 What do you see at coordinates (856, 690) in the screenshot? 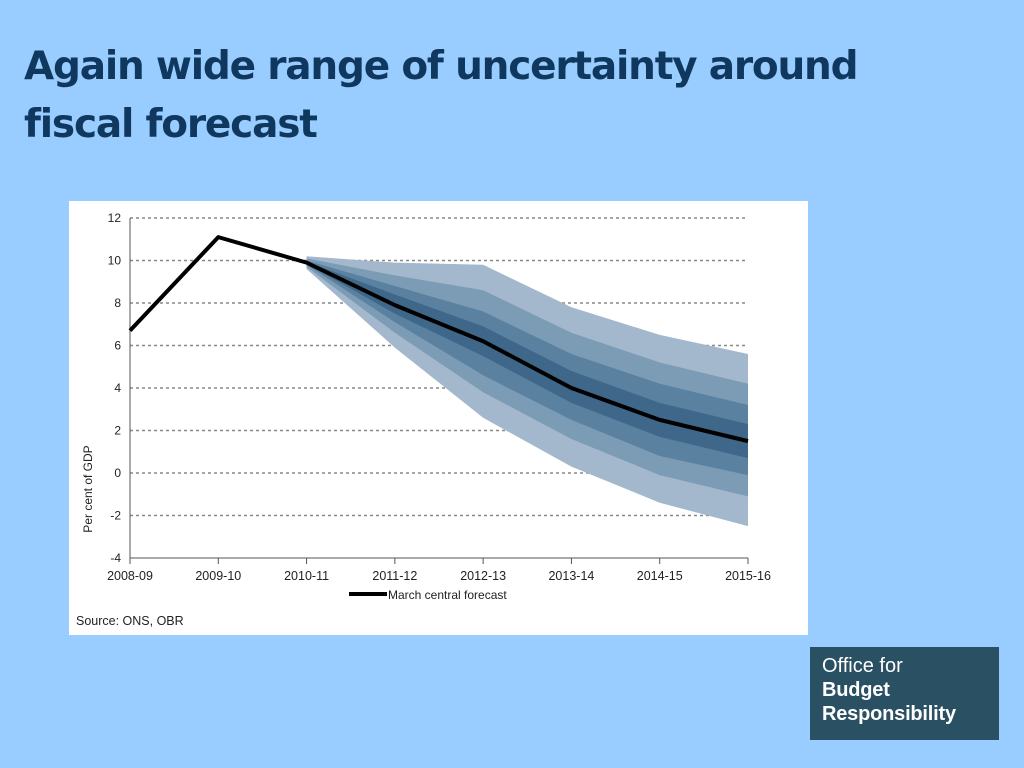
I see `logo-line-budget: Budget` at bounding box center [856, 690].